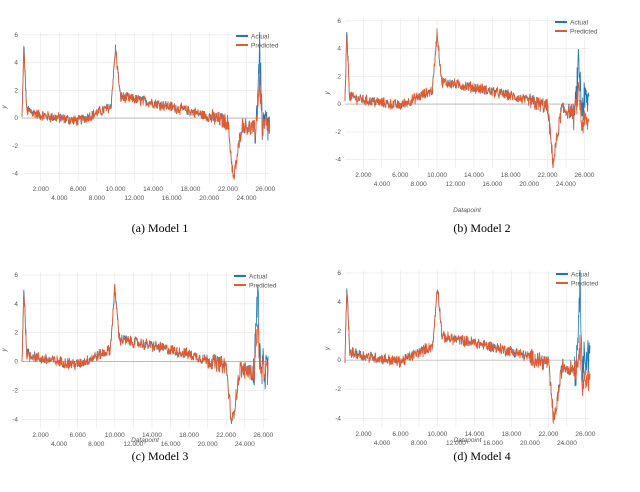  What do you see at coordinates (481, 456) in the screenshot?
I see `panel-caption: (d) Model 4` at bounding box center [481, 456].